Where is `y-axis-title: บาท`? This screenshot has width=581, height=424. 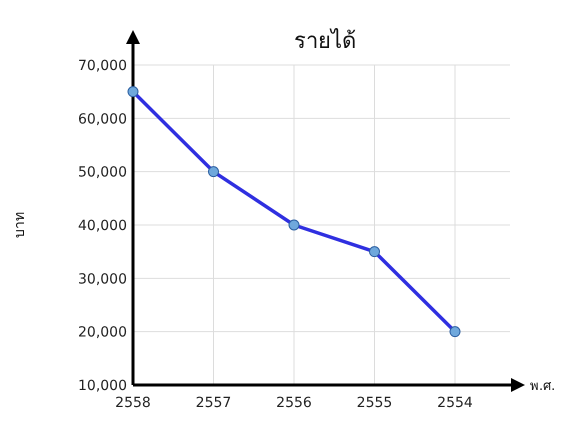 y-axis-title: บาท is located at coordinates (20, 225).